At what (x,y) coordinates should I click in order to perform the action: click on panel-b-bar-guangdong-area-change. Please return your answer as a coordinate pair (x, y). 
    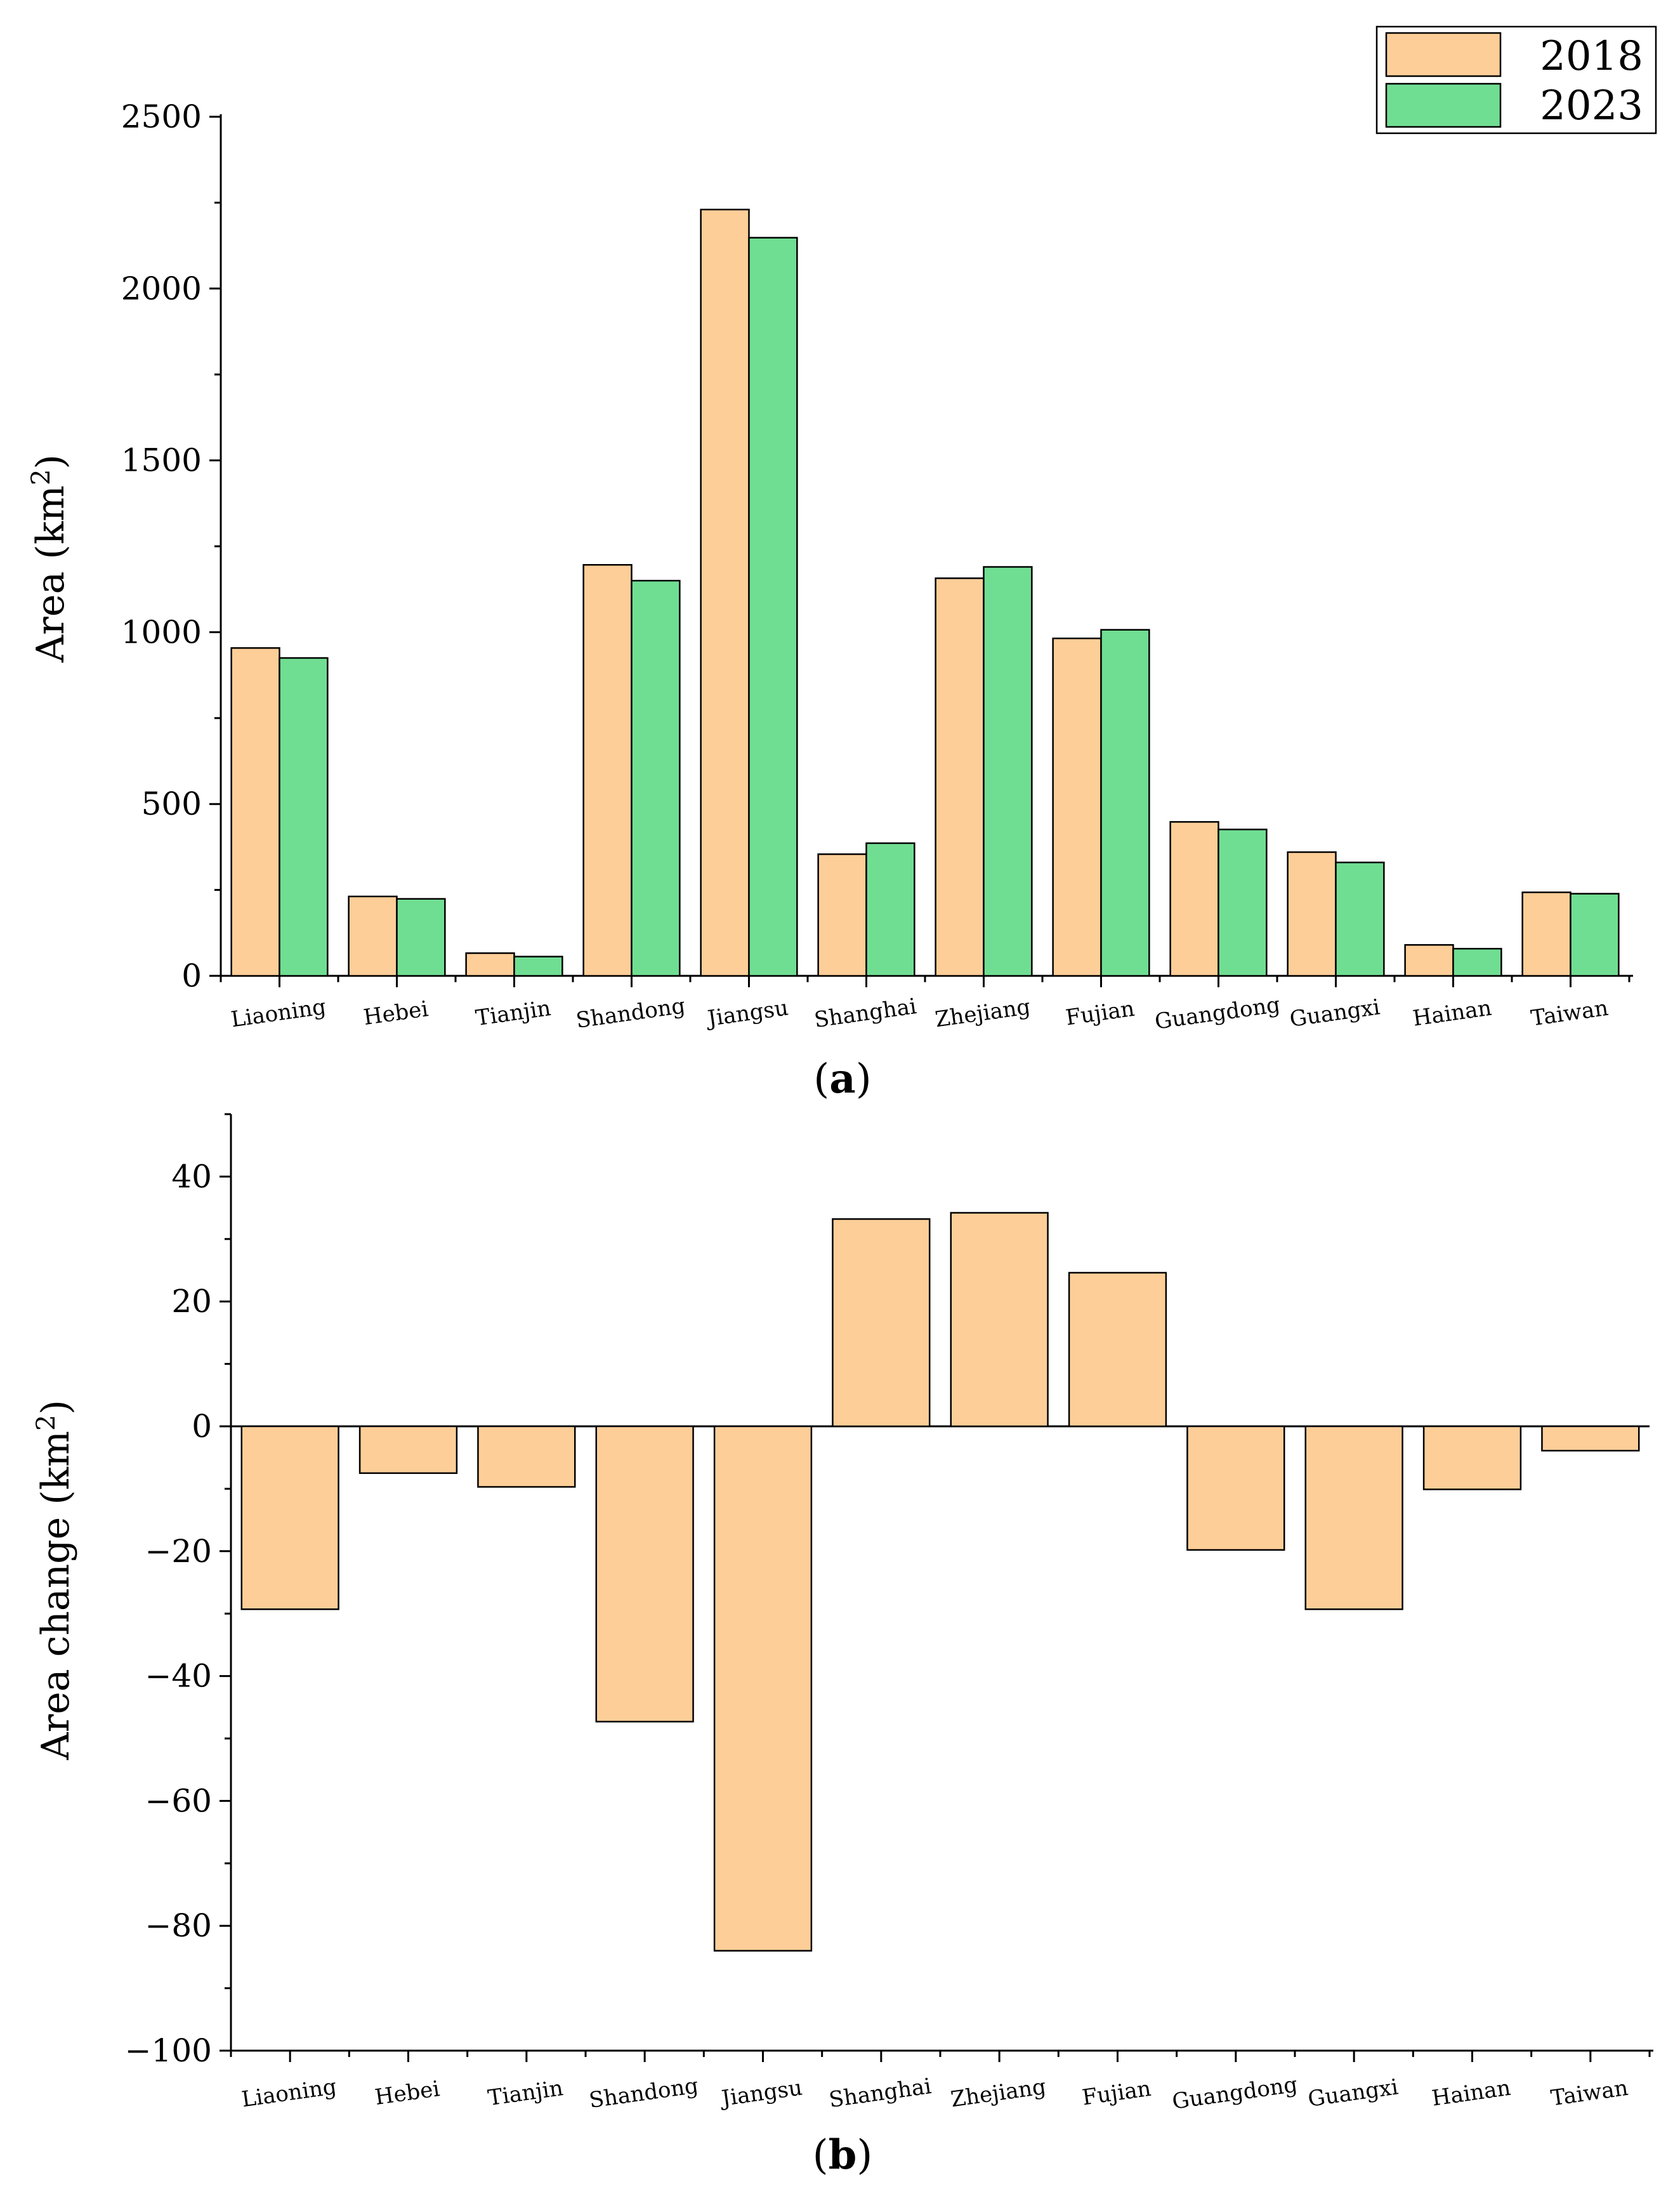
    Looking at the image, I should click on (1235, 1488).